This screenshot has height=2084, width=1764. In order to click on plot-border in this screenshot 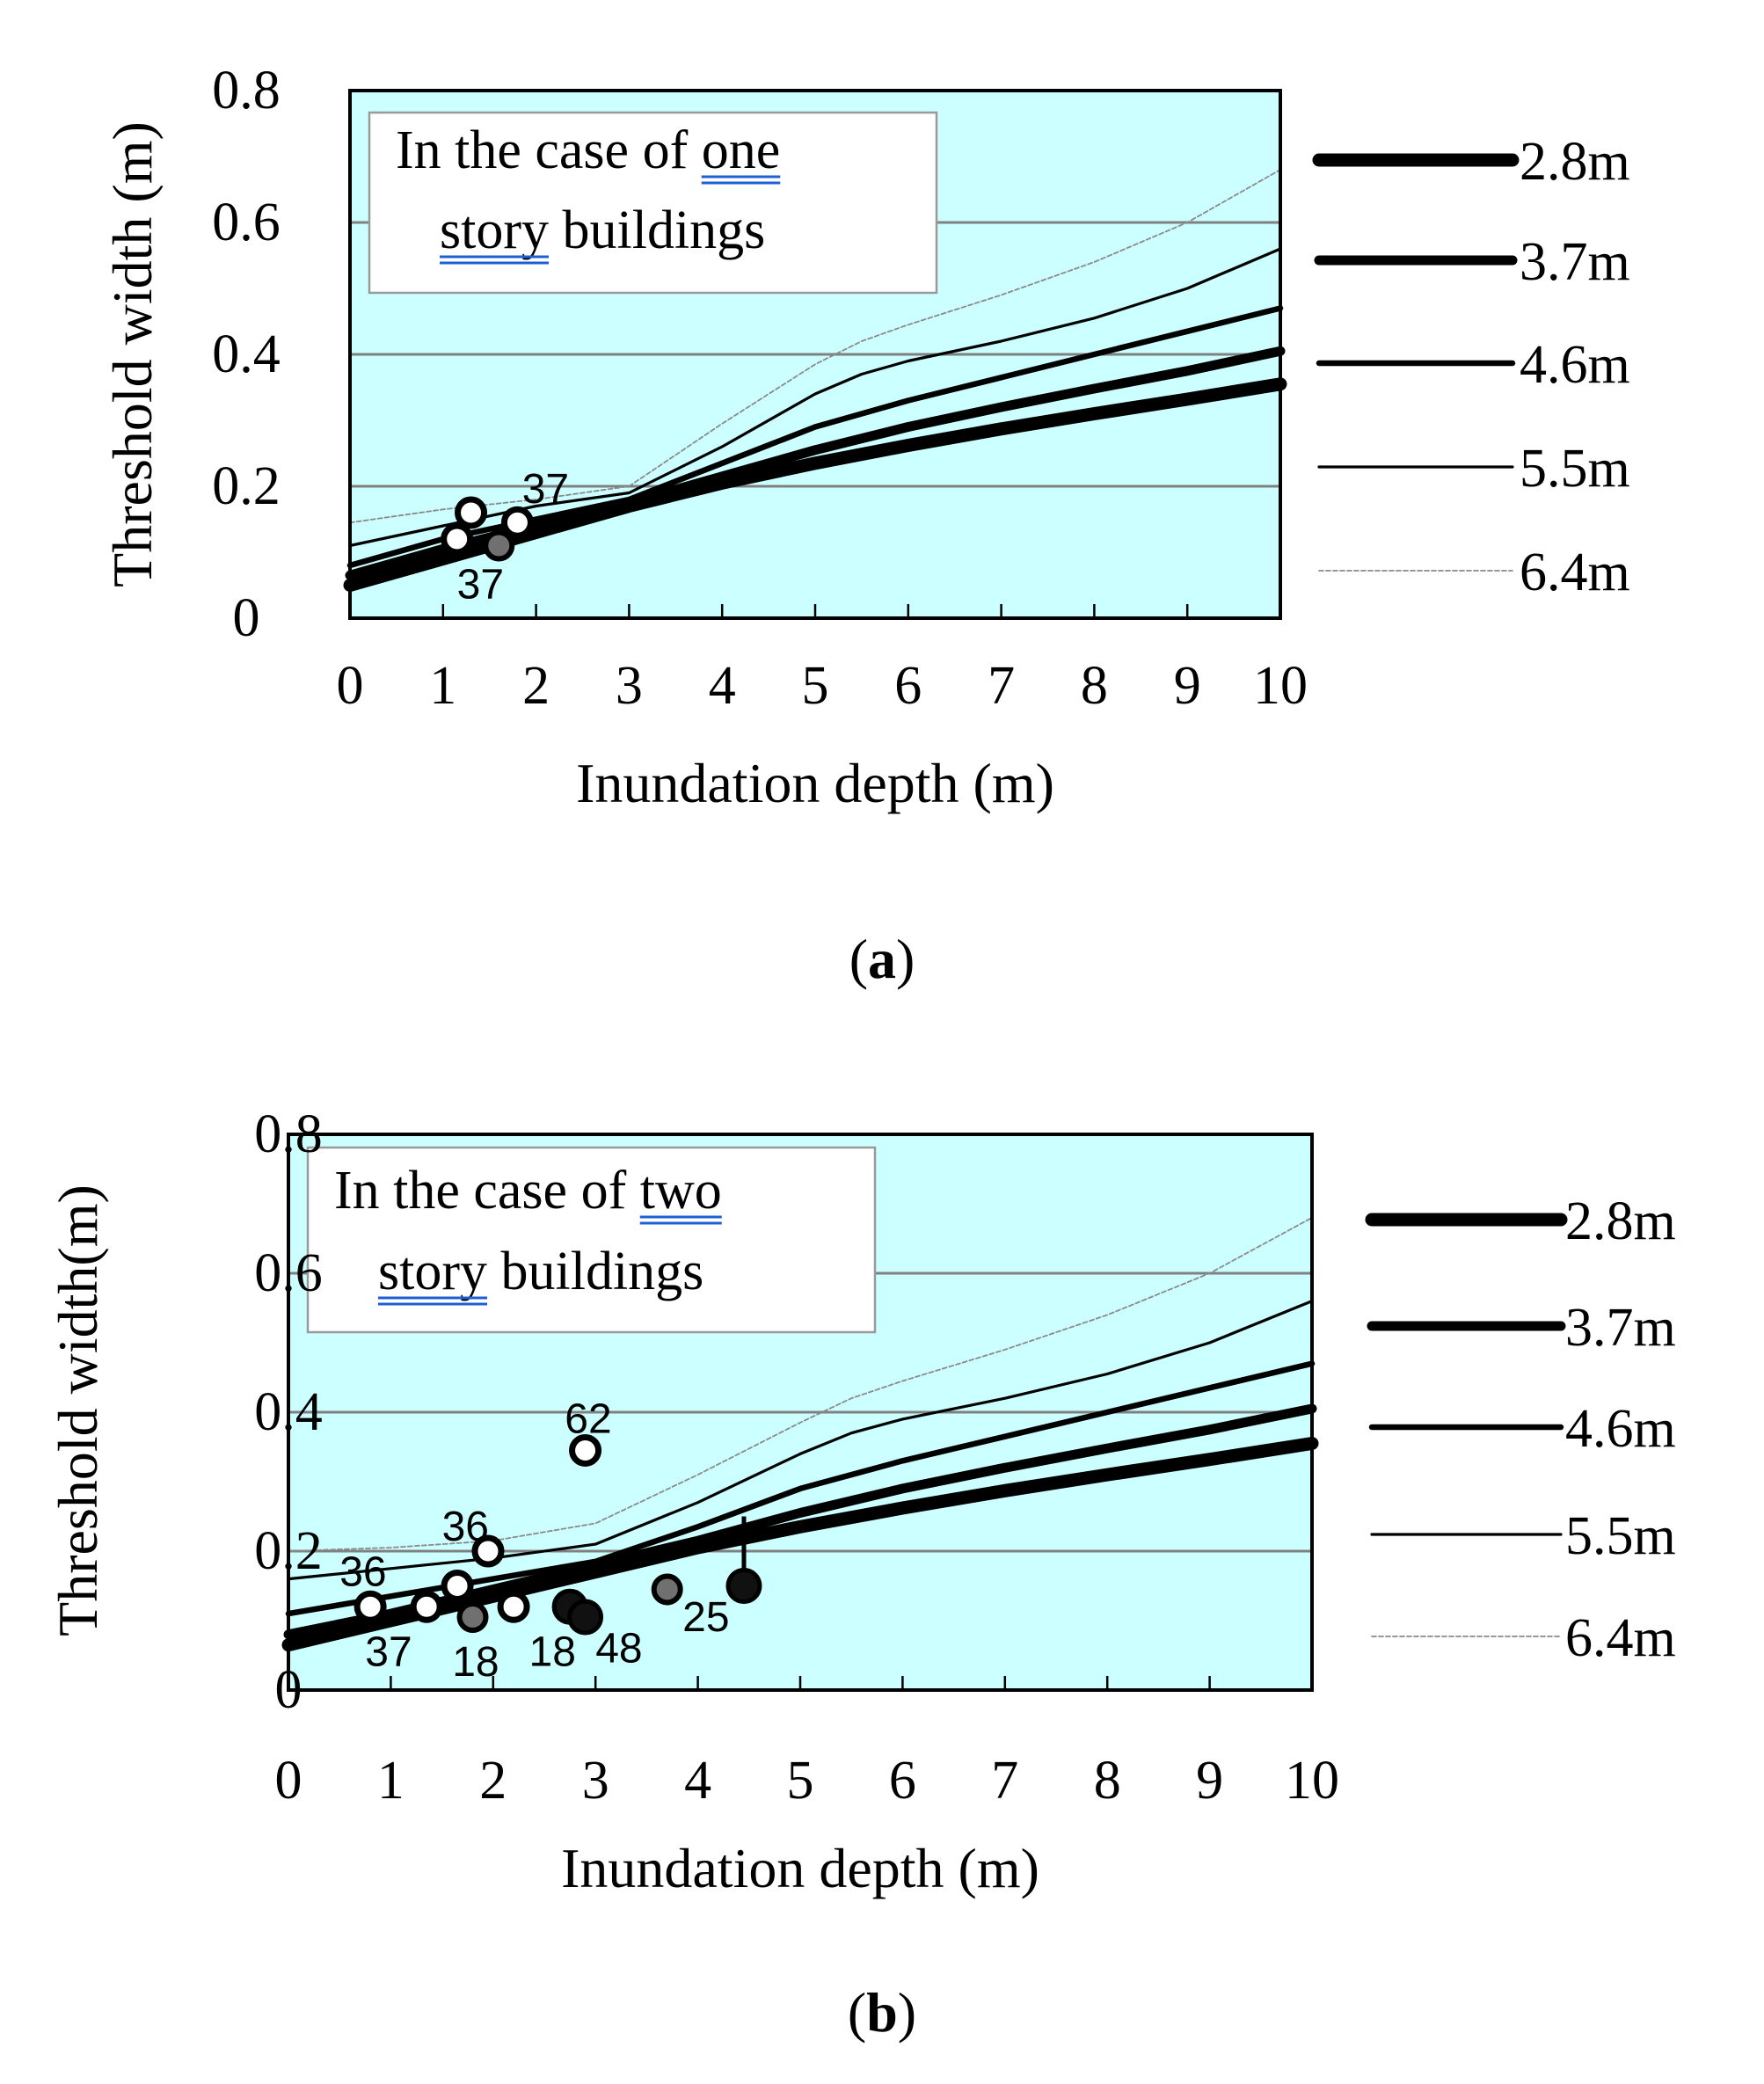, I will do `click(815, 354)`.